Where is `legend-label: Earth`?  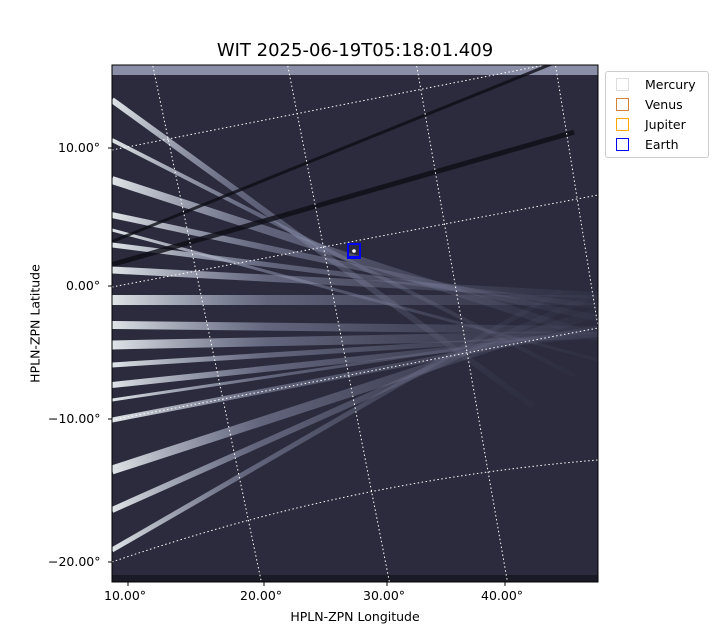
legend-label: Earth is located at coordinates (662, 144).